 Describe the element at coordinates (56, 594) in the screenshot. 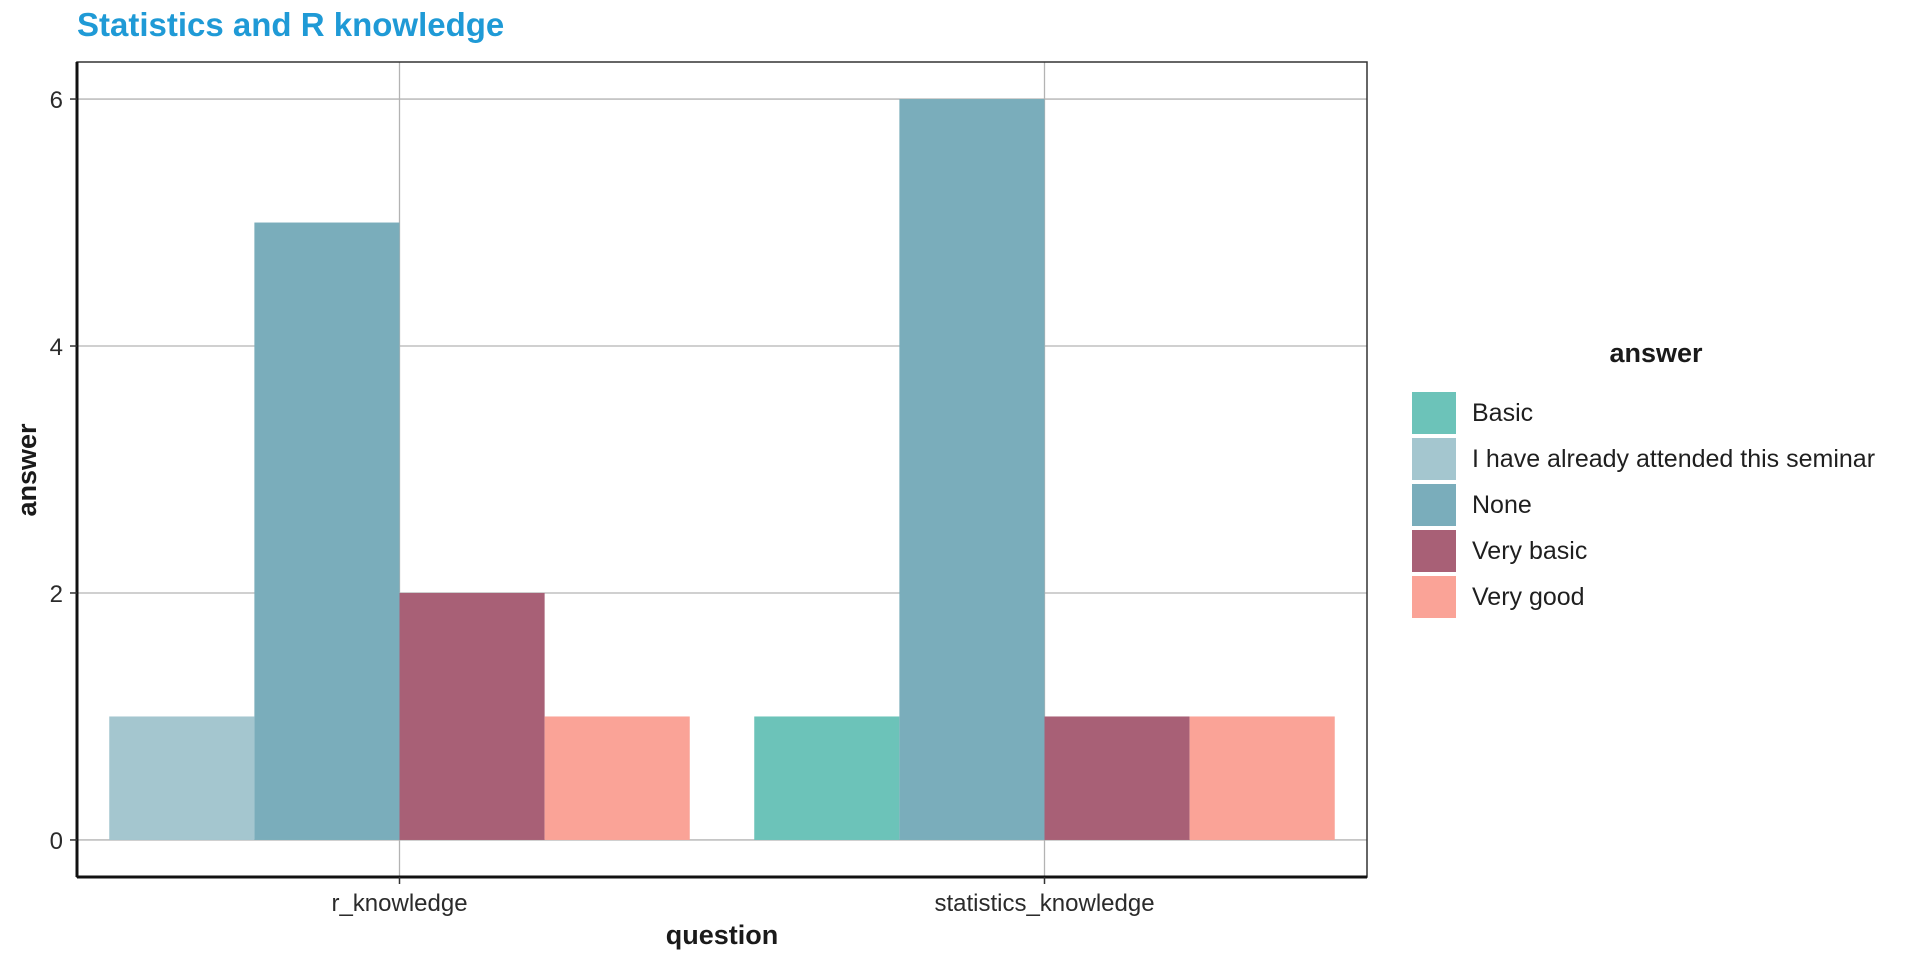

I see `y-tick-label: 2` at that location.